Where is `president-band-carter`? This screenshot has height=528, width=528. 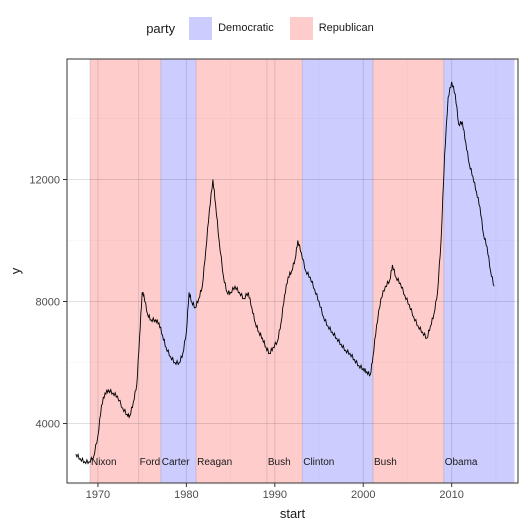 president-band-carter is located at coordinates (178, 271).